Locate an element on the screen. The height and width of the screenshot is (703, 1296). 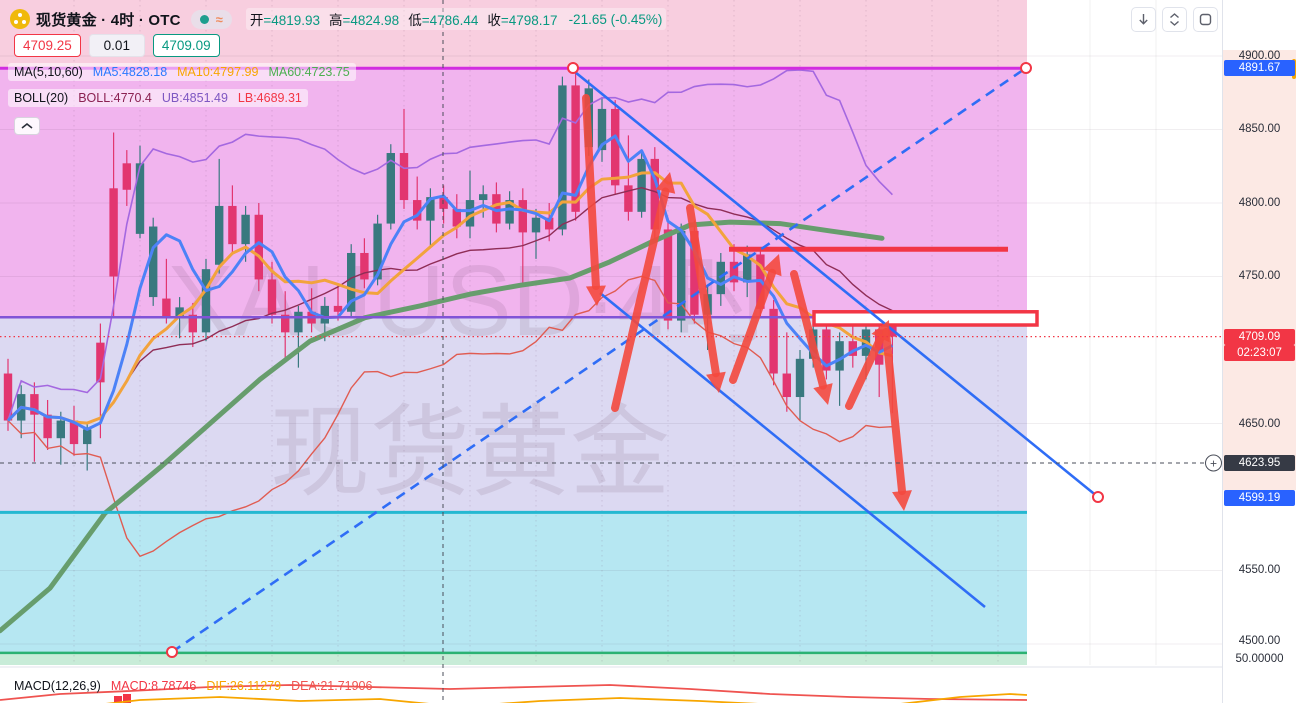
macd-pane is located at coordinates (514, 693).